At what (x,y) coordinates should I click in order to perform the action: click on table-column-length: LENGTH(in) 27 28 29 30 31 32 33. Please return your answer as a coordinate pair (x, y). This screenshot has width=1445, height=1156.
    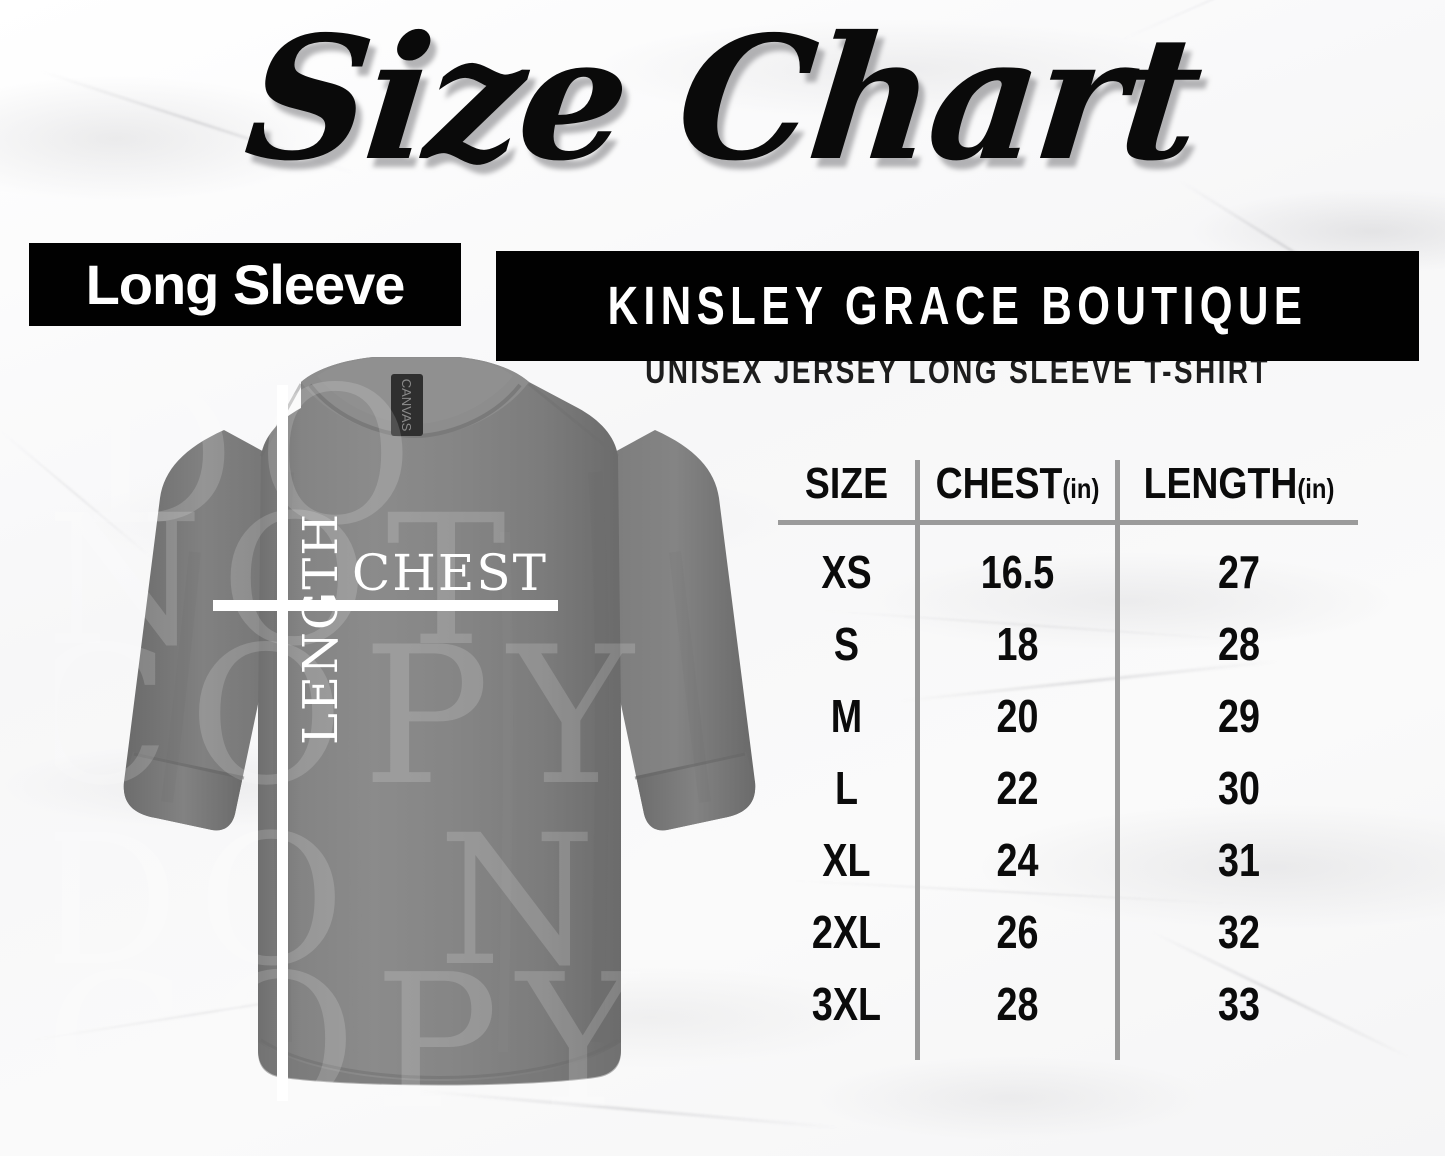
    Looking at the image, I should click on (1239, 744).